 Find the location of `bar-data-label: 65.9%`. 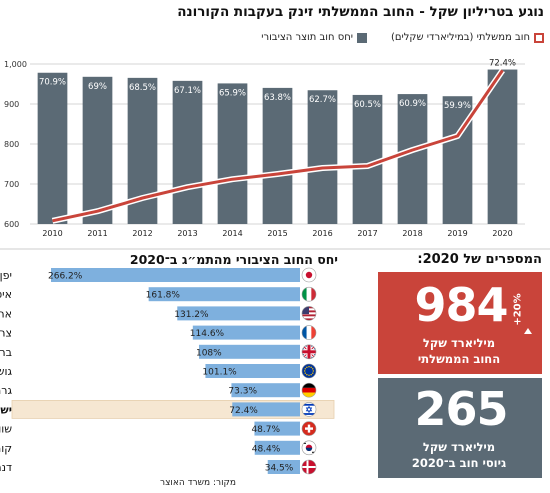

bar-data-label: 65.9% is located at coordinates (232, 93).